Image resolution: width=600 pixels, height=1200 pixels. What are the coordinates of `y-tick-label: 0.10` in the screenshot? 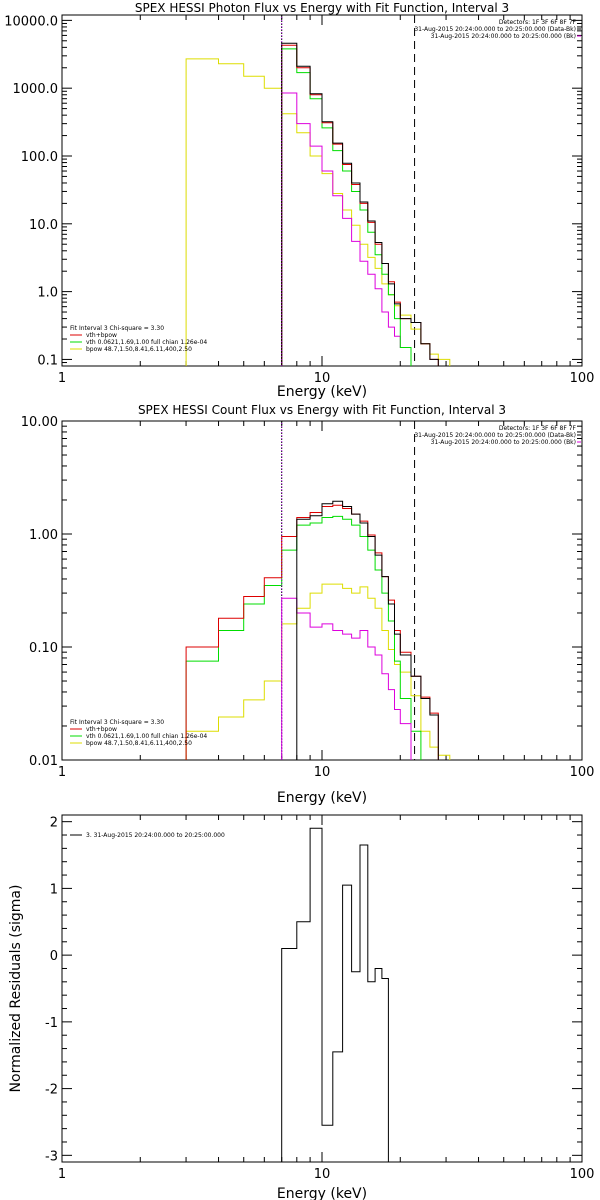 It's located at (43, 648).